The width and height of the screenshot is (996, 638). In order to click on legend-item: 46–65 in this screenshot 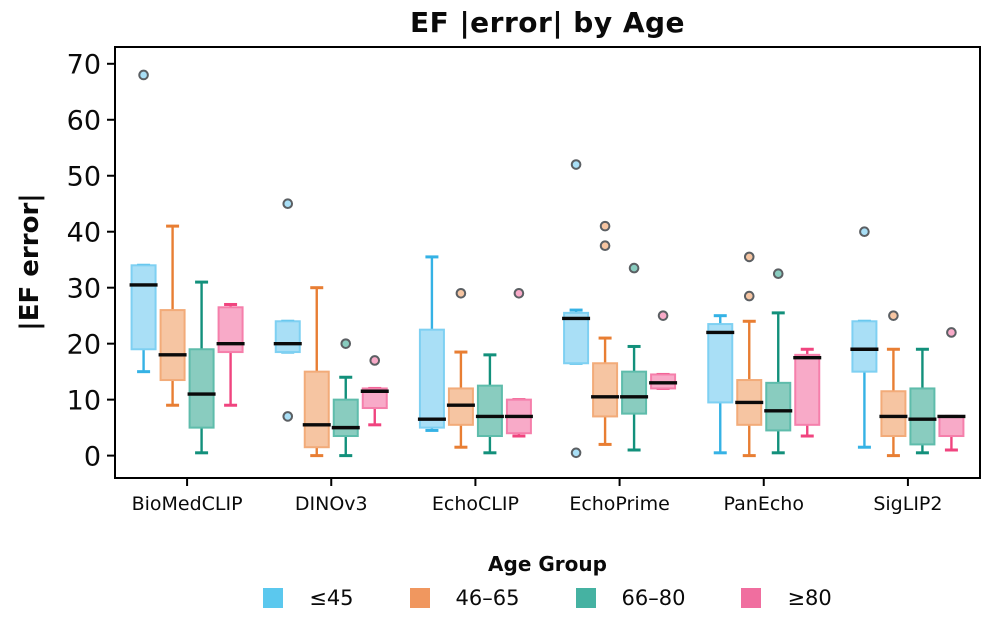, I will do `click(464, 598)`.